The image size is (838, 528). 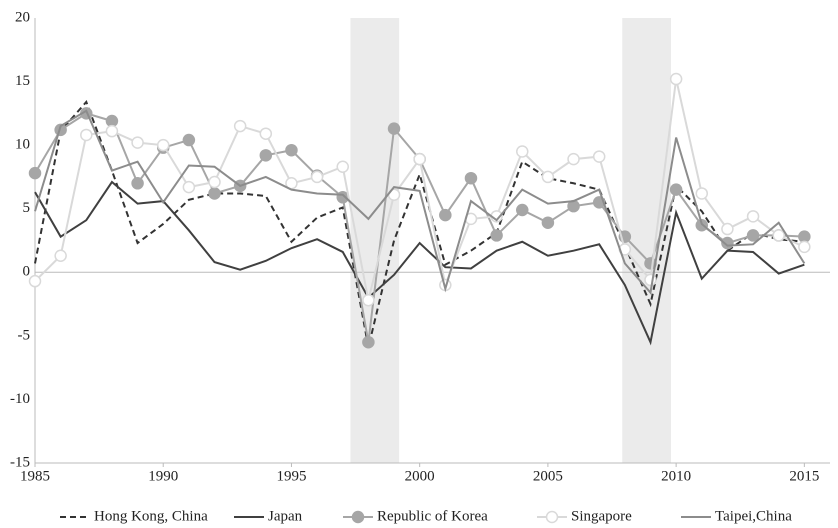 What do you see at coordinates (35, 476) in the screenshot?
I see `x-tick-label: 1985` at bounding box center [35, 476].